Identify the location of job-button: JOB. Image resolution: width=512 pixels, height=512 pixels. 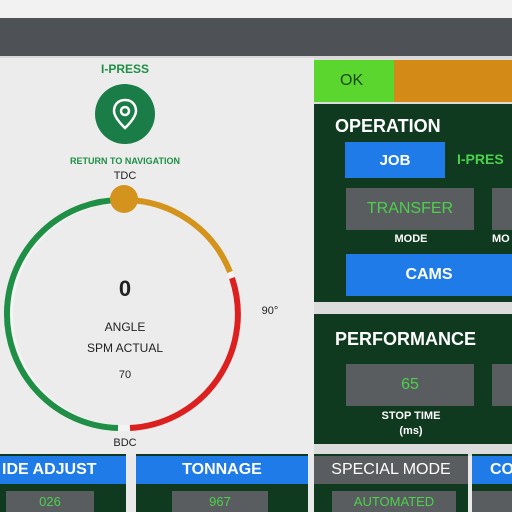
(395, 160).